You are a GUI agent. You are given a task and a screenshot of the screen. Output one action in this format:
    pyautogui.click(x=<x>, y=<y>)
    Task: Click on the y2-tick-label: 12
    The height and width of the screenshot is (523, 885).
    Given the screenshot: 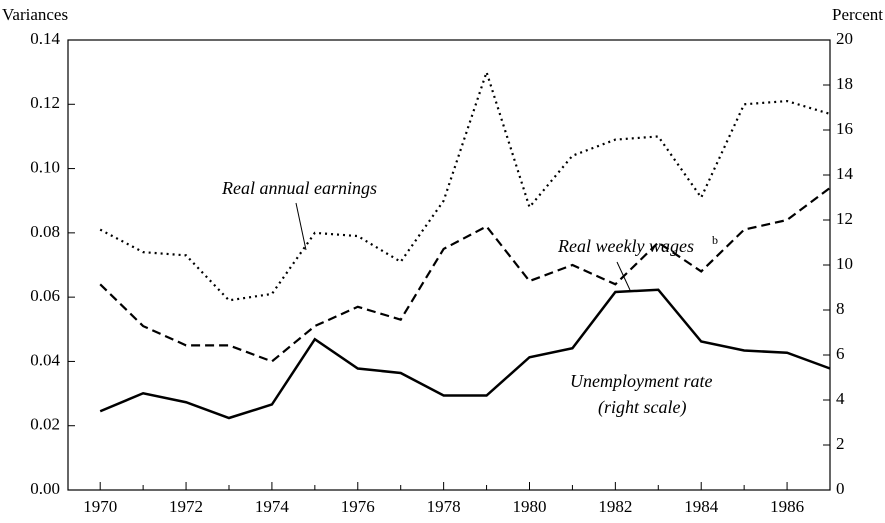 What is the action you would take?
    pyautogui.click(x=844, y=218)
    